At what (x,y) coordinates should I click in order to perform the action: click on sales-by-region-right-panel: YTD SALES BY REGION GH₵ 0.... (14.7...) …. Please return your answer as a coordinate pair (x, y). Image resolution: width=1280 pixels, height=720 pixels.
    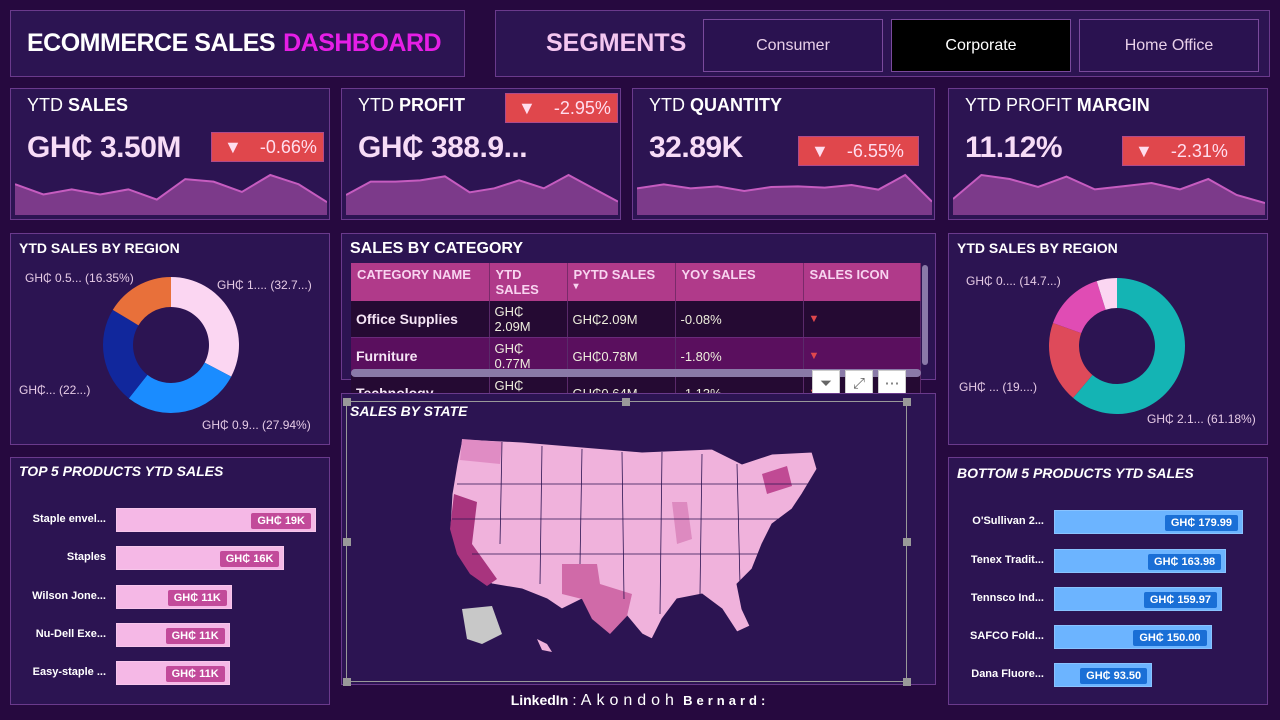
    Looking at the image, I should click on (1108, 339).